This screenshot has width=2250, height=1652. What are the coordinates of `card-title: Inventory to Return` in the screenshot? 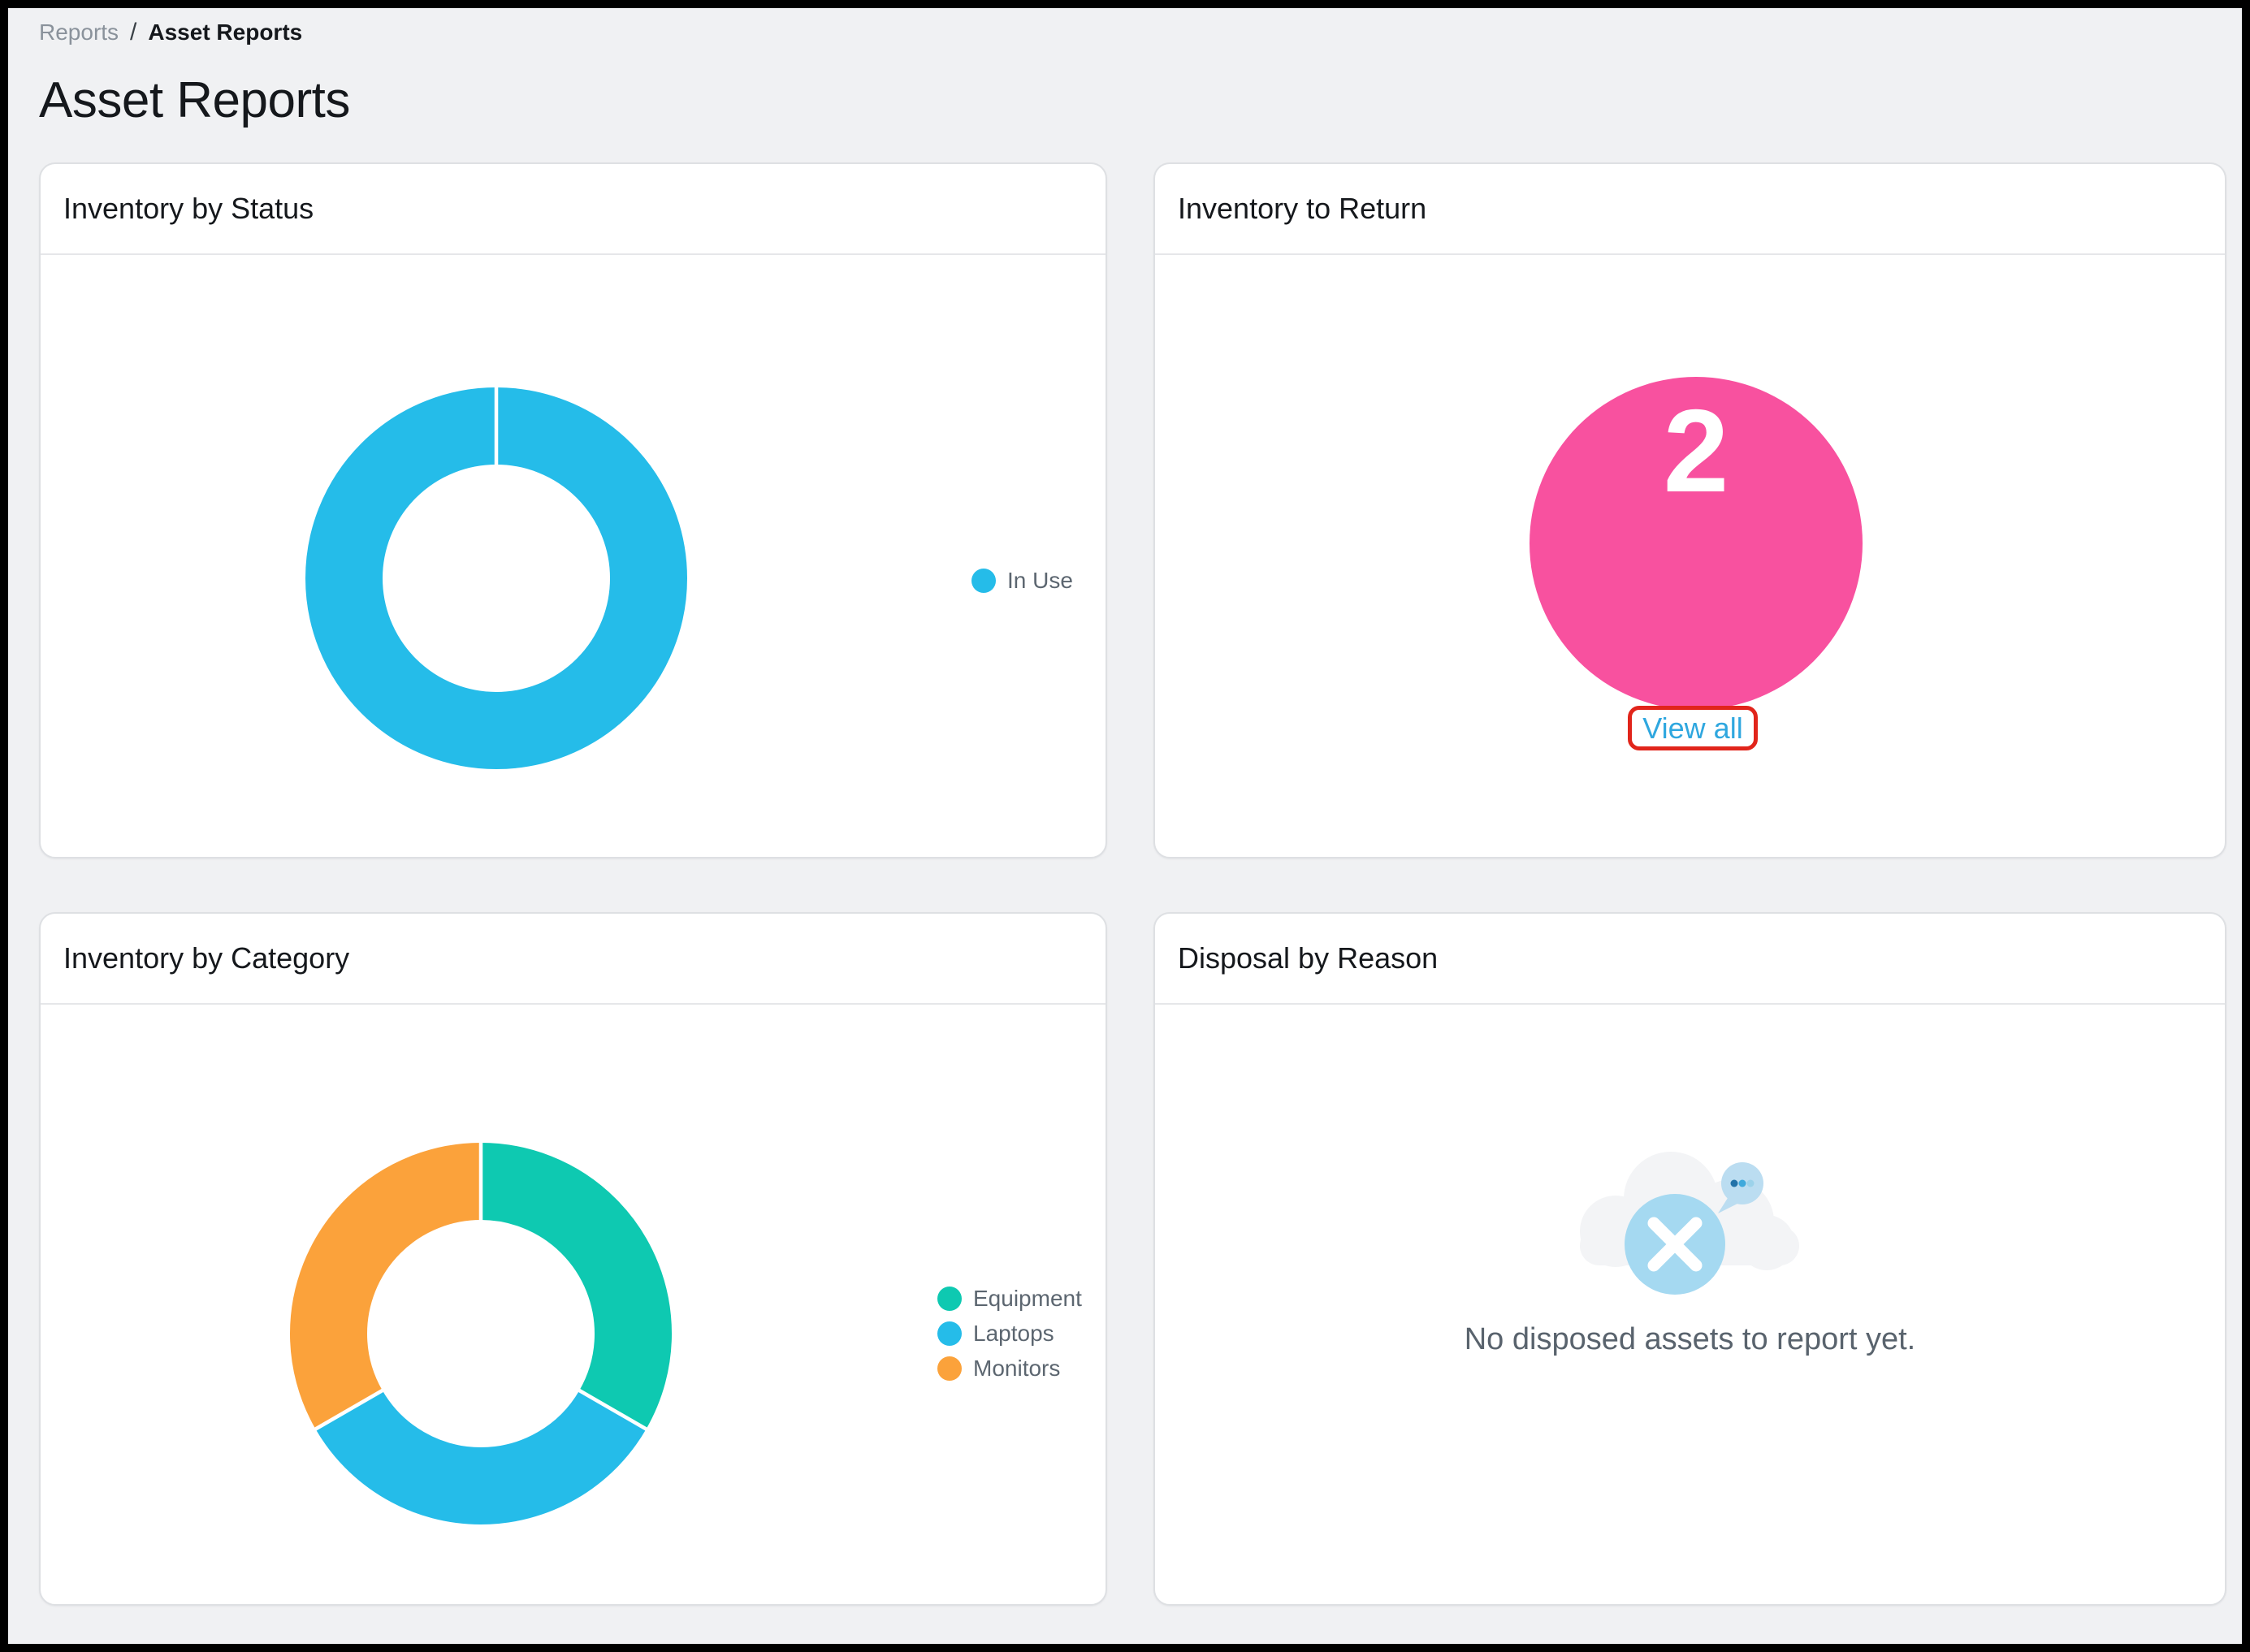 It's located at (1302, 208).